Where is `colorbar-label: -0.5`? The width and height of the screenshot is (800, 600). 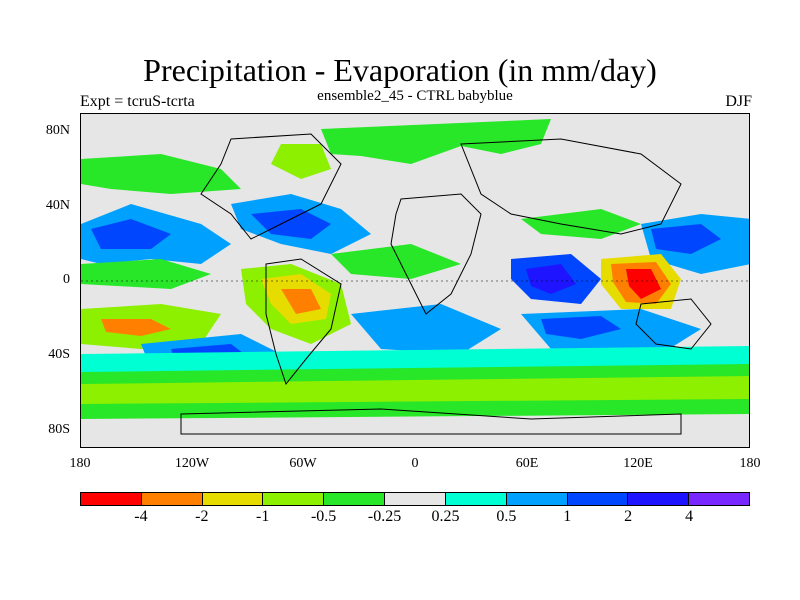 colorbar-label: -0.5 is located at coordinates (323, 516).